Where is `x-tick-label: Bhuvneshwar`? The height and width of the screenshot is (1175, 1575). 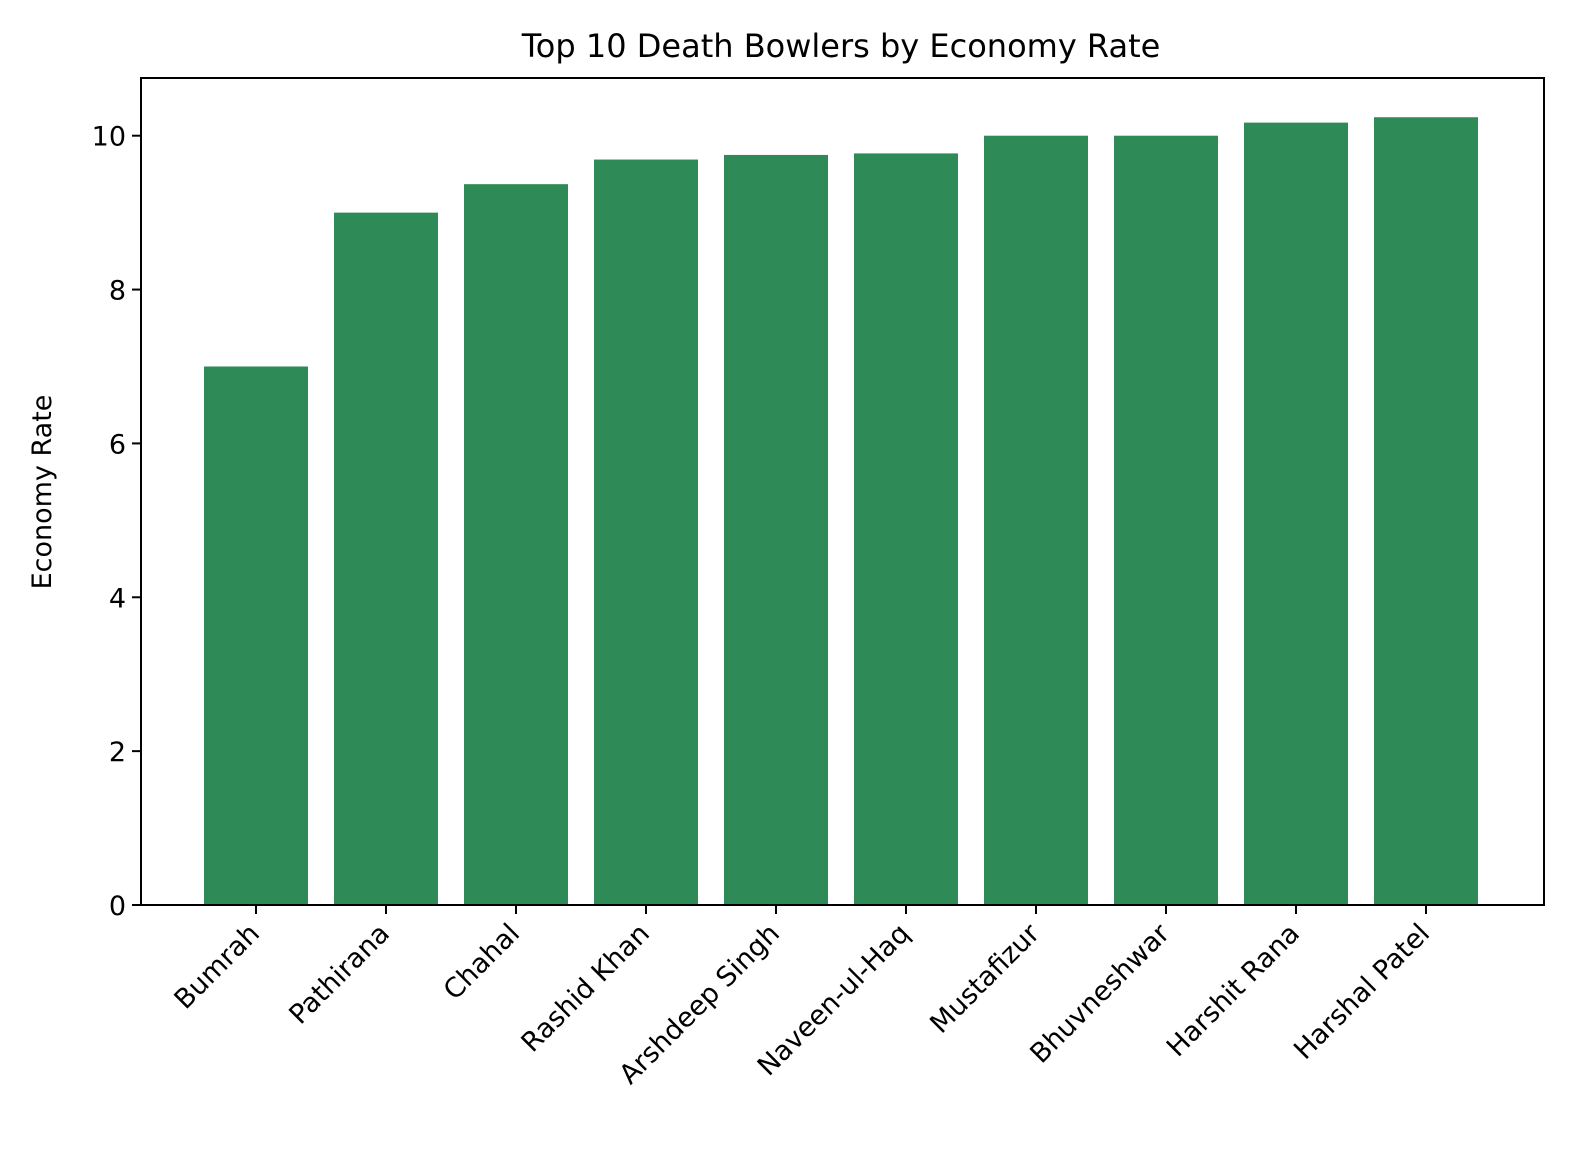
x-tick-label: Bhuvneshwar is located at coordinates (1100, 993).